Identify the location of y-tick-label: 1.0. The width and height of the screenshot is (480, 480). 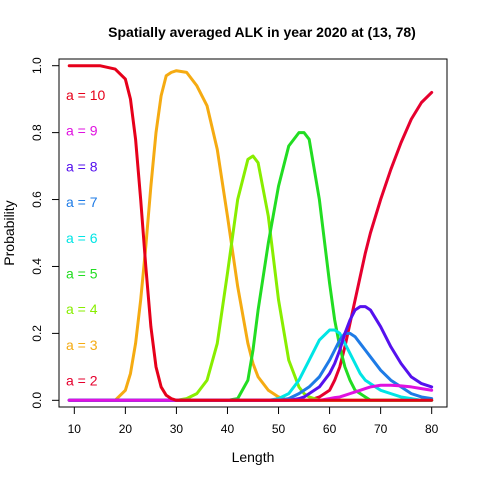
(37, 65).